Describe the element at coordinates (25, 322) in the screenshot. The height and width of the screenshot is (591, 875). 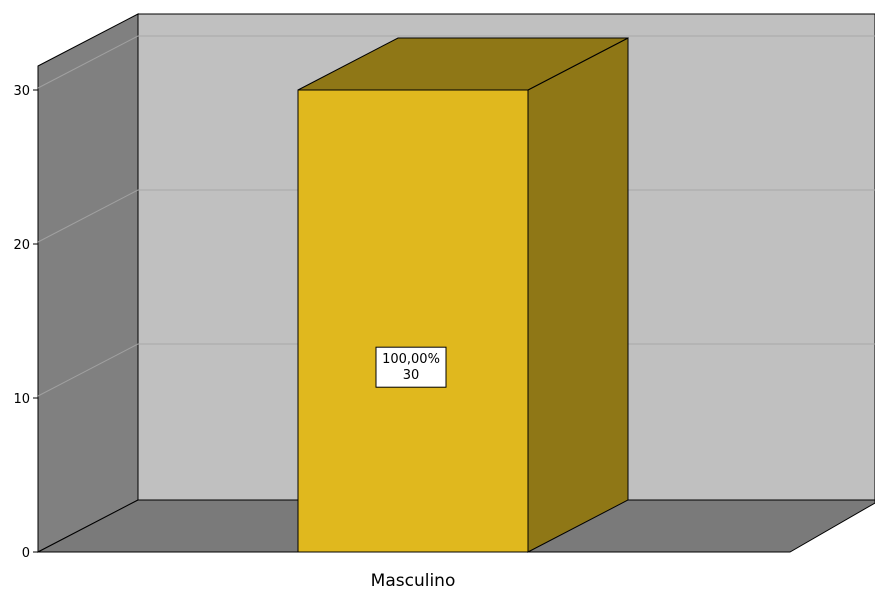
I see `y-axis: 0 10 20 30` at that location.